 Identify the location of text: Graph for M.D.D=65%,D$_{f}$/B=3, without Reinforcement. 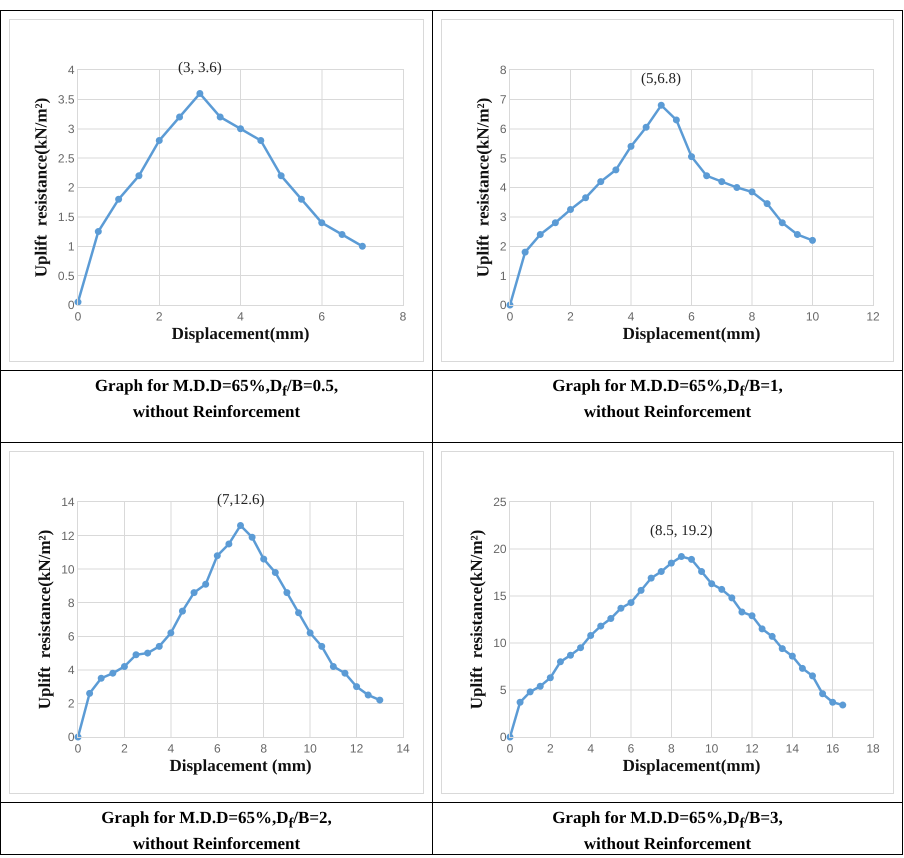
(668, 829).